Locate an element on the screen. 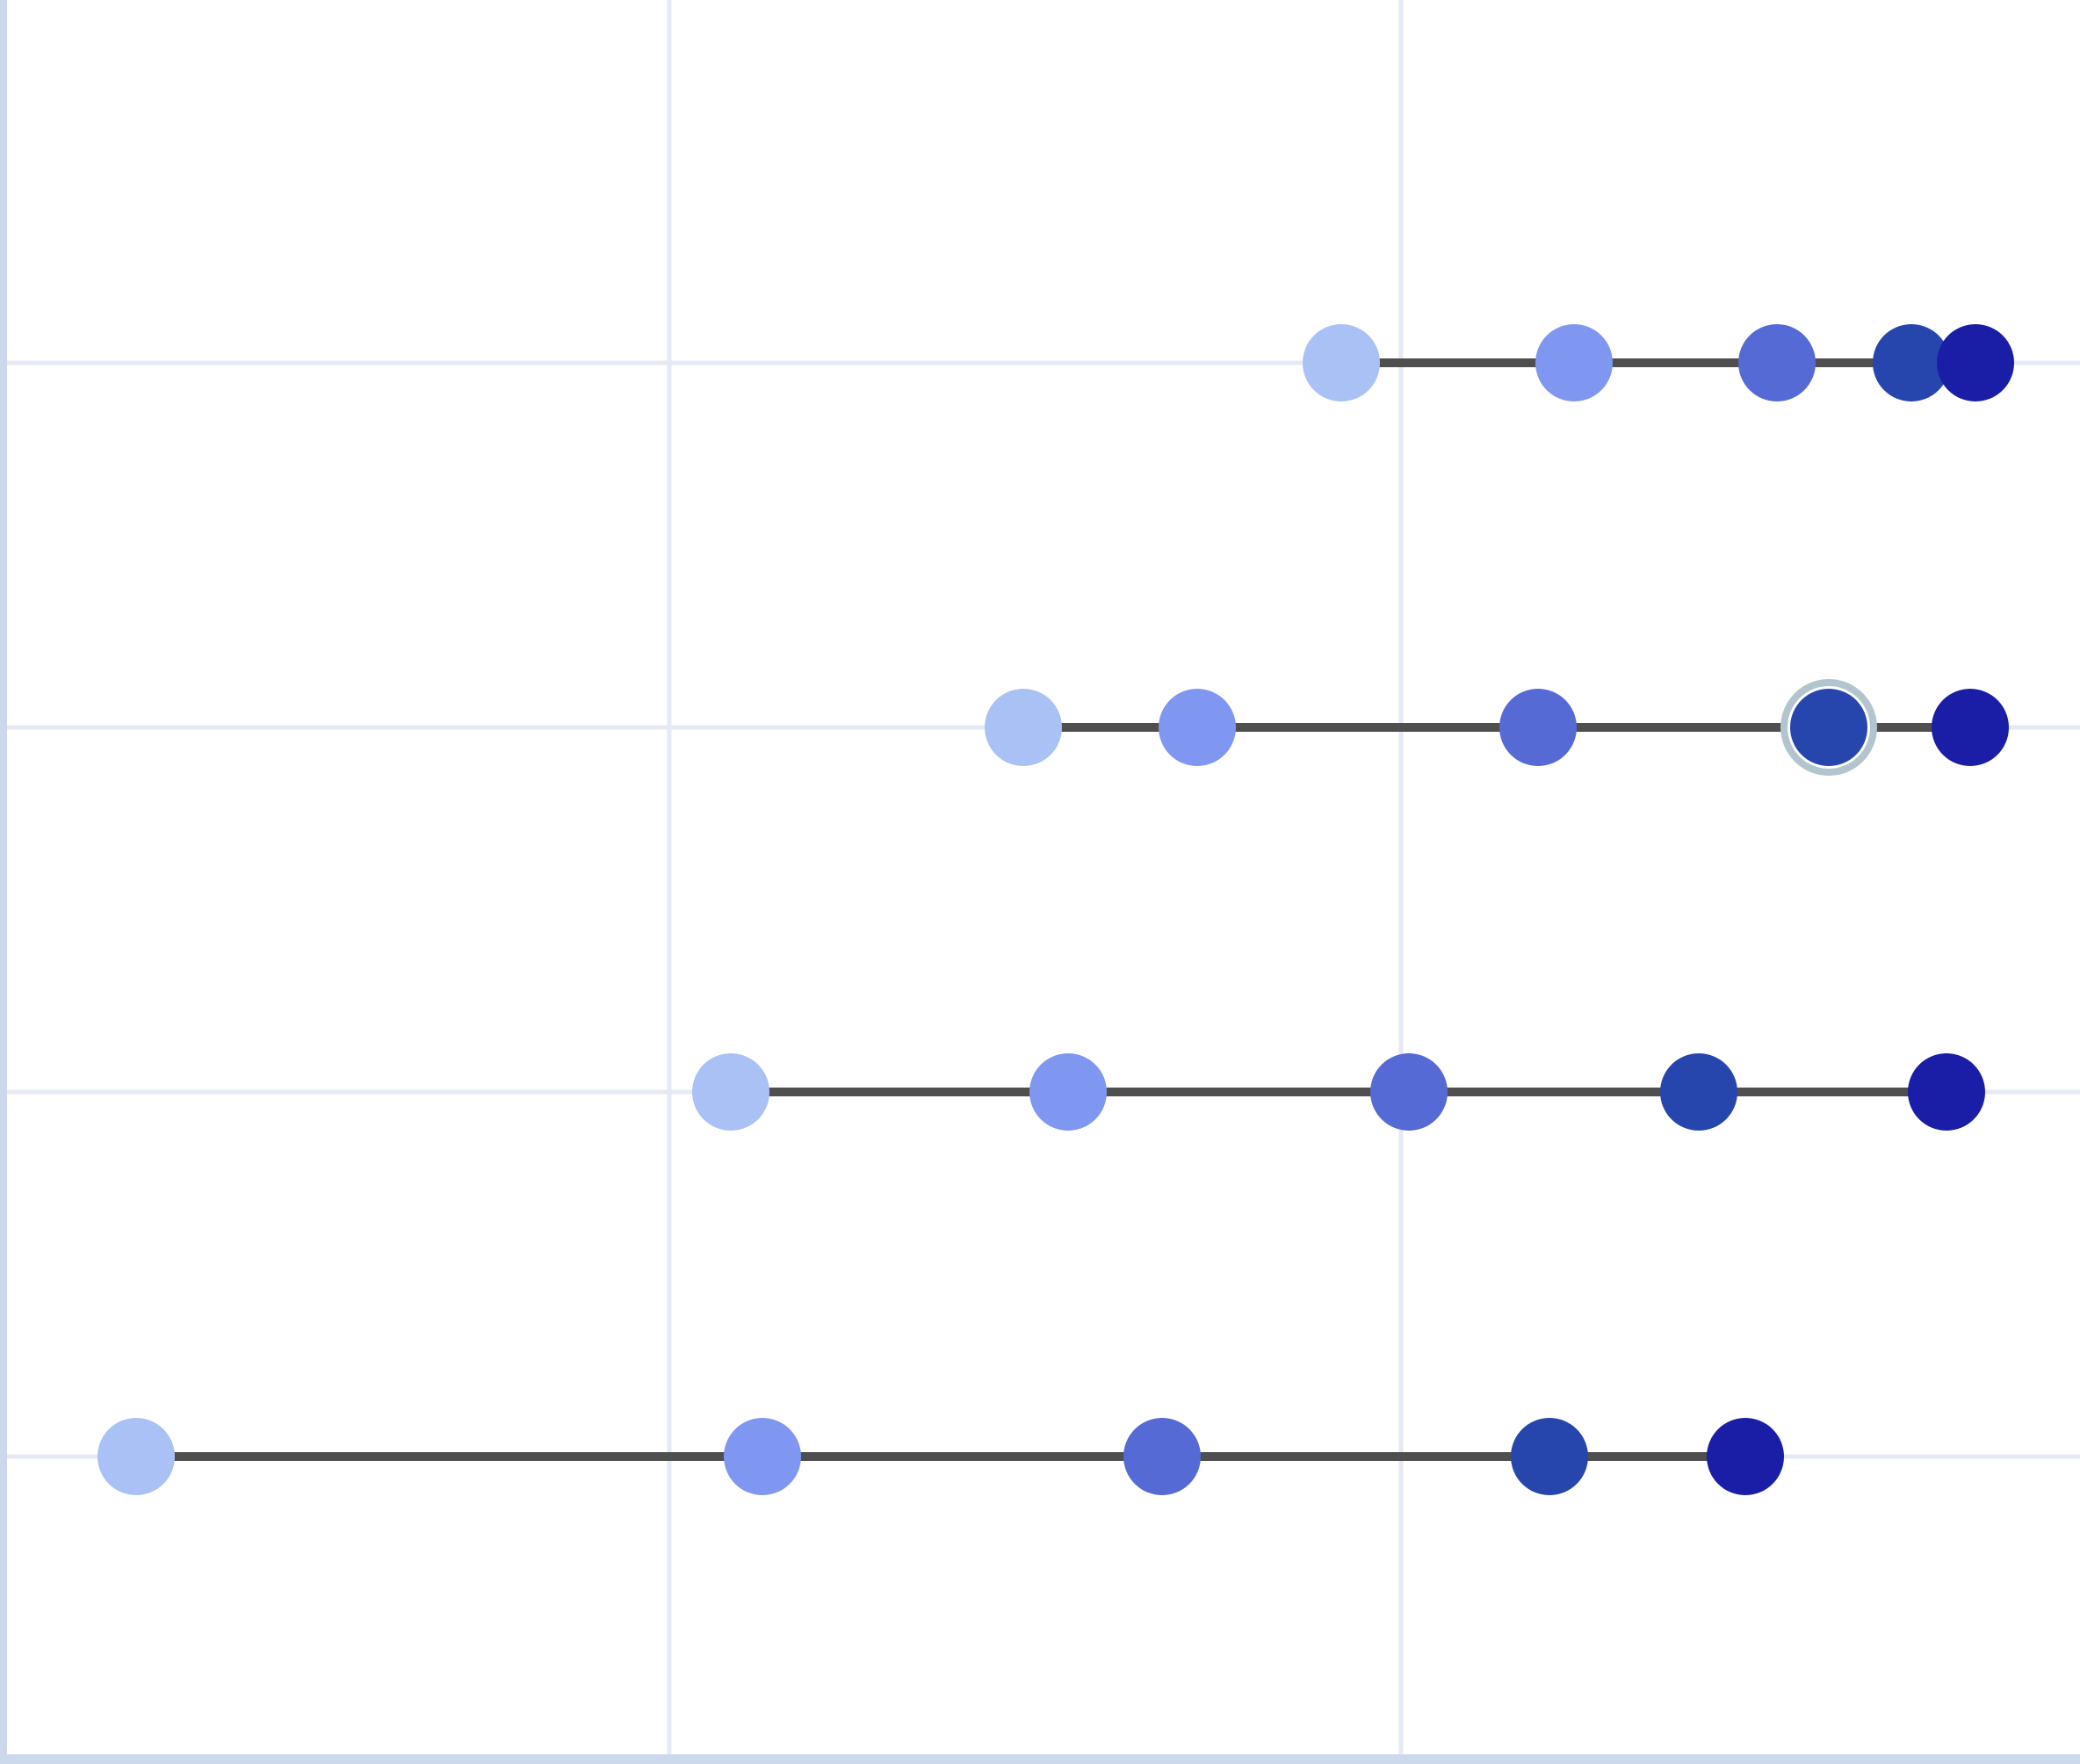 The image size is (2080, 1764). y-axis-line is located at coordinates (3, 882).